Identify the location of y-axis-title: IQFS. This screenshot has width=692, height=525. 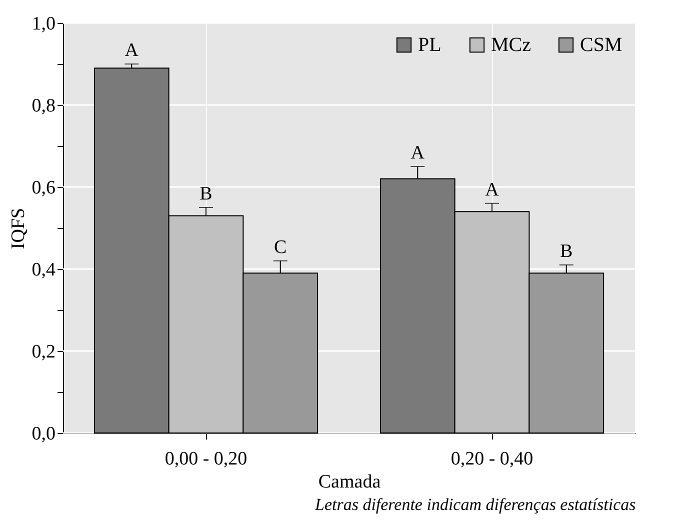
(18, 229).